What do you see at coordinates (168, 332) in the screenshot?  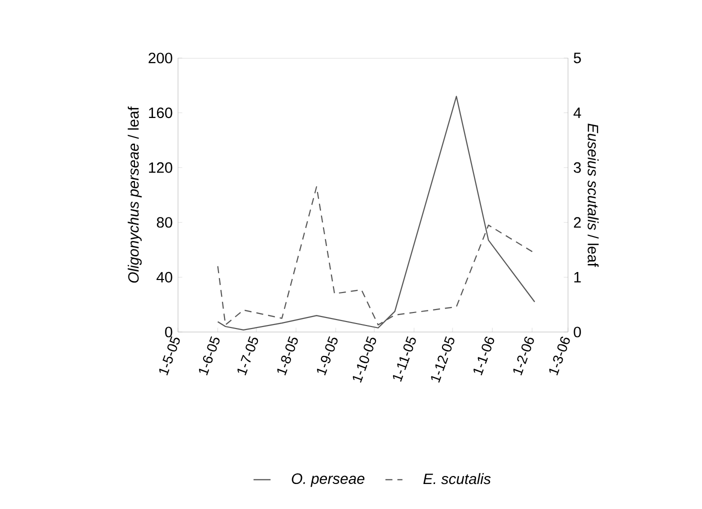 I see `y-tick-label: 0` at bounding box center [168, 332].